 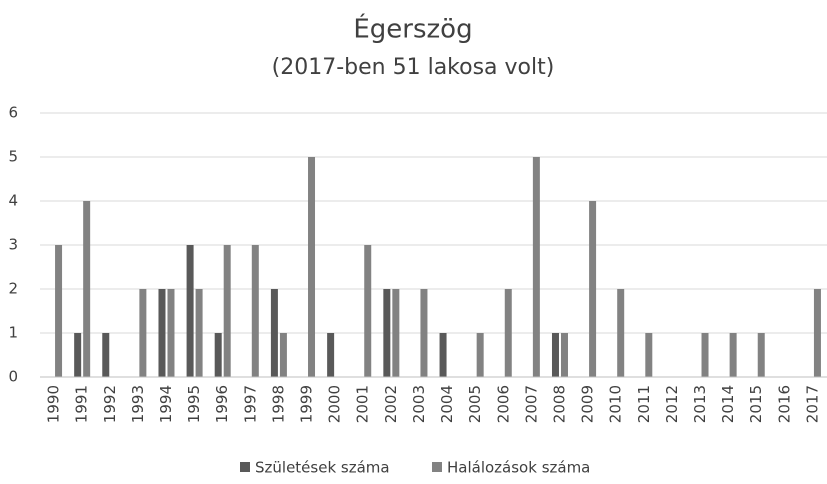 I want to click on x-tick-label: 2011, so click(x=644, y=404).